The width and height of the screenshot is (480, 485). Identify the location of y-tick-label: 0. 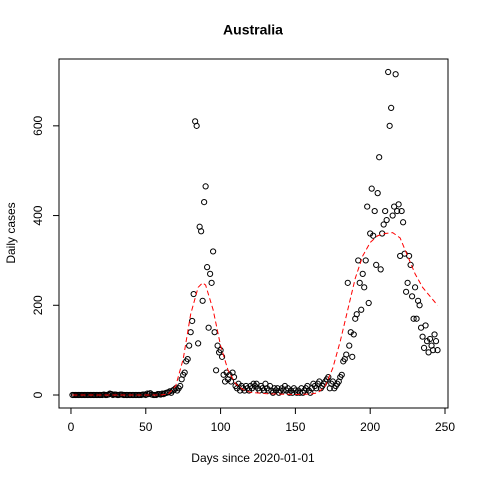
(38, 394).